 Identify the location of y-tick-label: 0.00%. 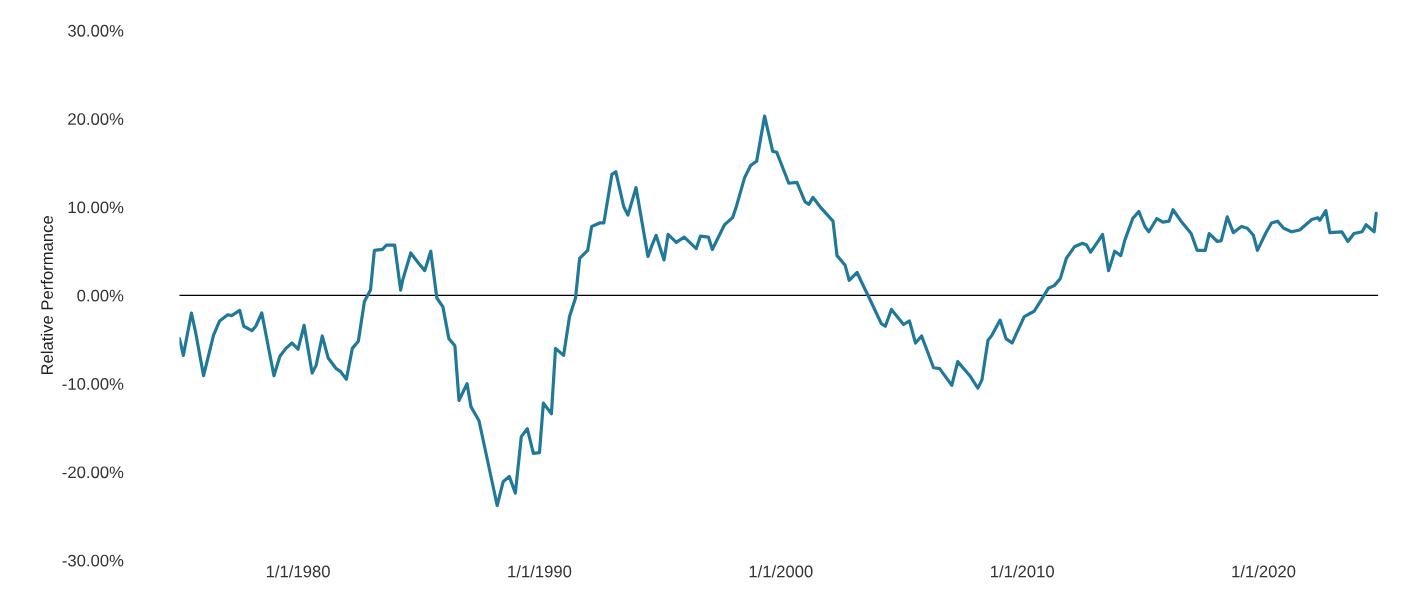
(100, 295).